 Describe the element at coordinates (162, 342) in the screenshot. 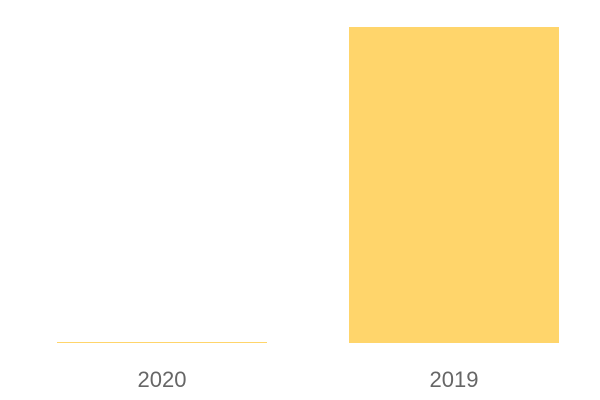

I see `bar-2020` at that location.